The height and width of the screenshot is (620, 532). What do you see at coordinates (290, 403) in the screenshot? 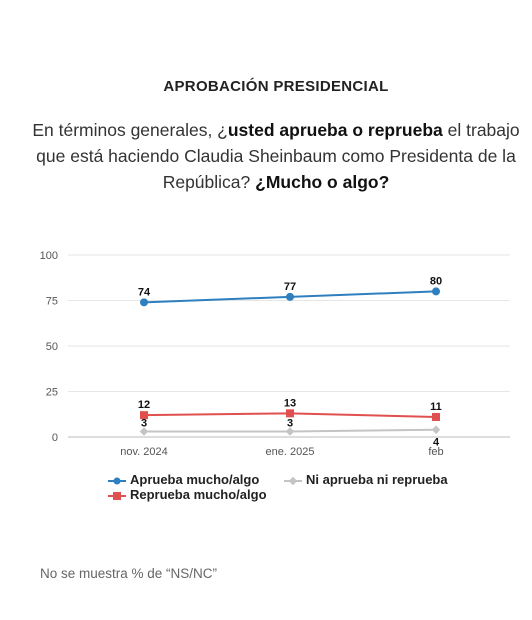
I see `data-label: 13` at bounding box center [290, 403].